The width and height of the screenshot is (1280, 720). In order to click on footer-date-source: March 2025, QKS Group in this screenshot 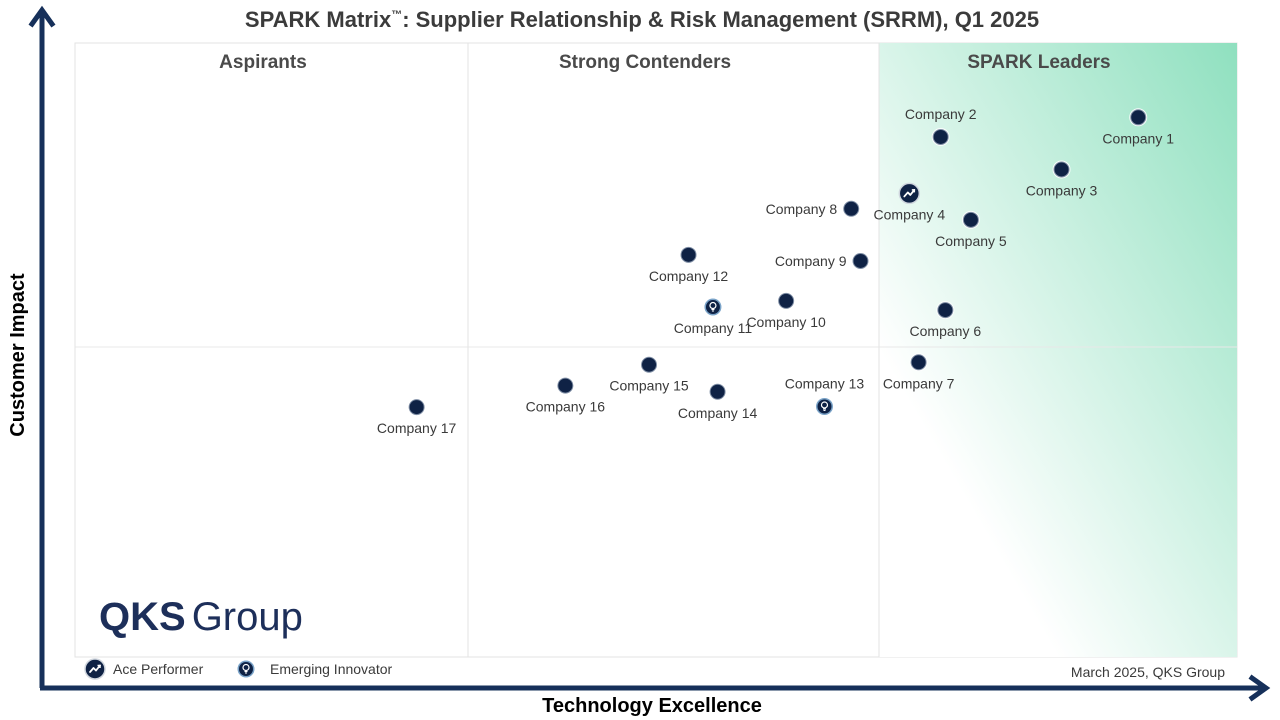, I will do `click(1148, 672)`.